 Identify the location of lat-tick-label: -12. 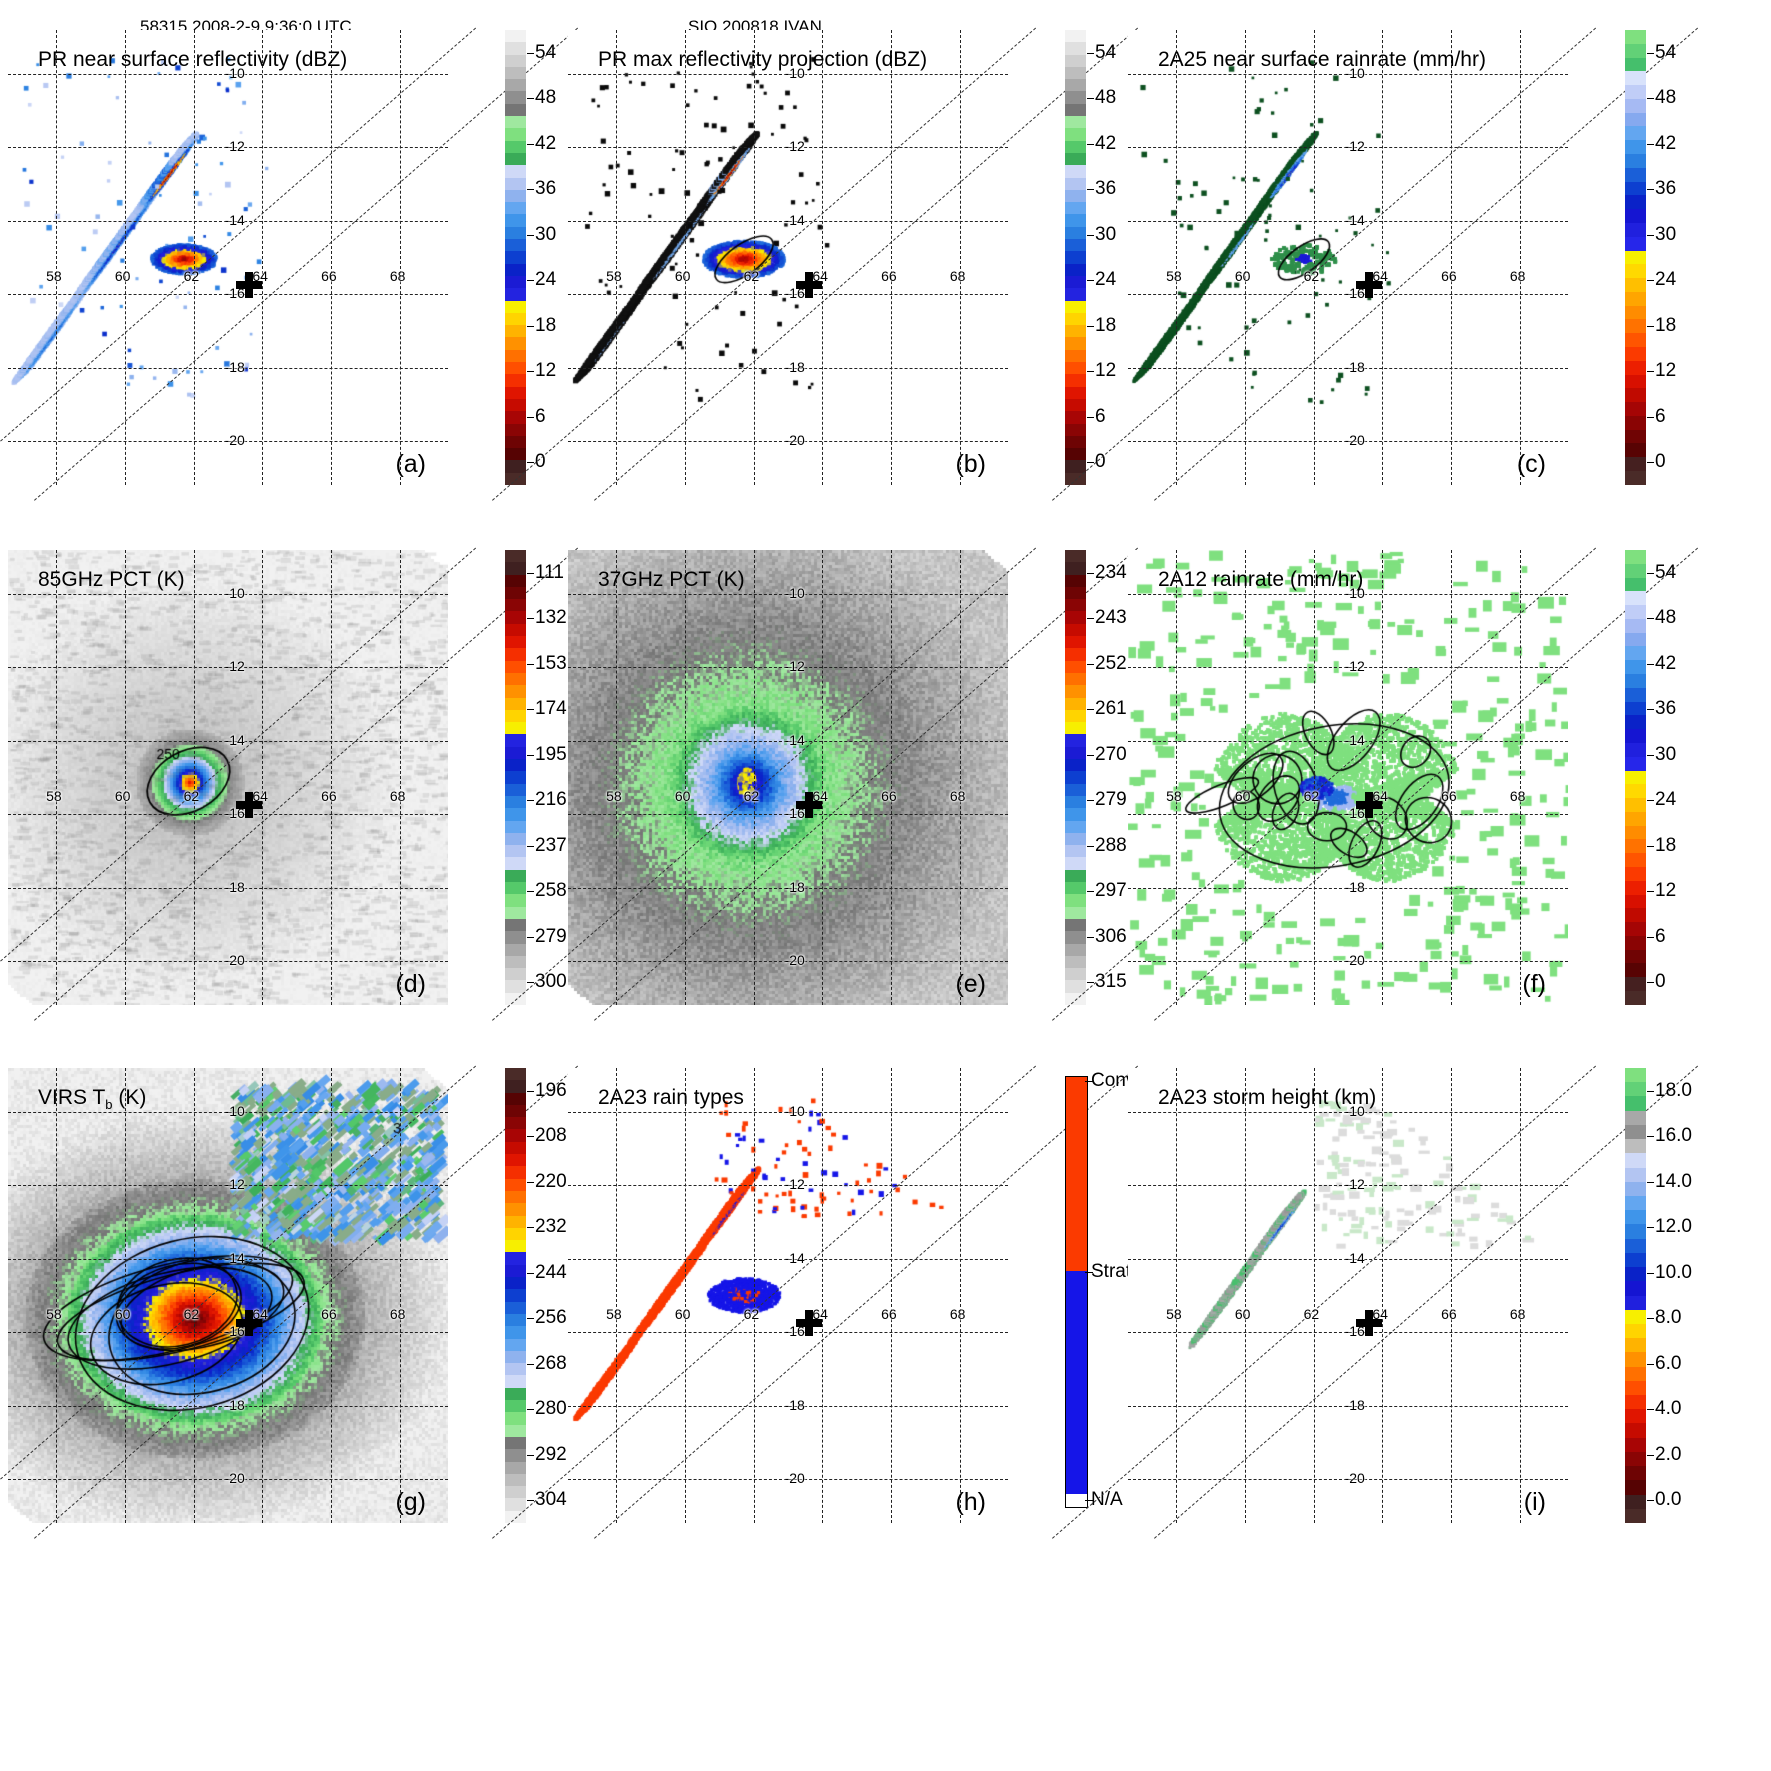
(234, 1184).